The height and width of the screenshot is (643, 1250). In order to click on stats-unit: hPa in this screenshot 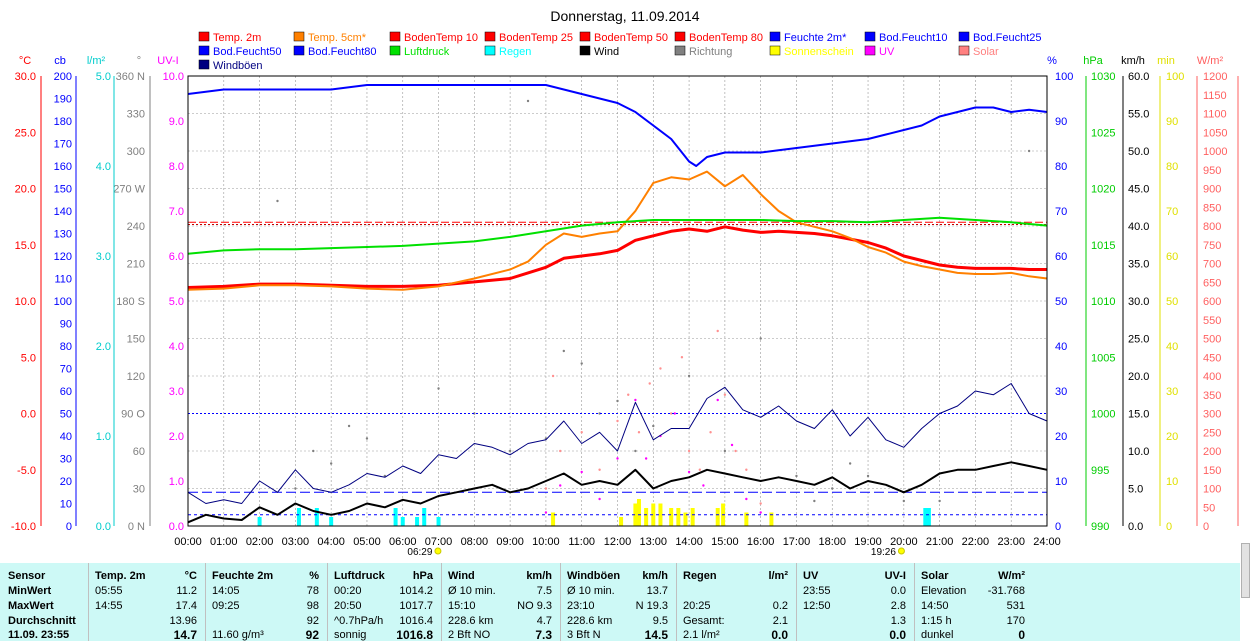, I will do `click(422, 576)`.